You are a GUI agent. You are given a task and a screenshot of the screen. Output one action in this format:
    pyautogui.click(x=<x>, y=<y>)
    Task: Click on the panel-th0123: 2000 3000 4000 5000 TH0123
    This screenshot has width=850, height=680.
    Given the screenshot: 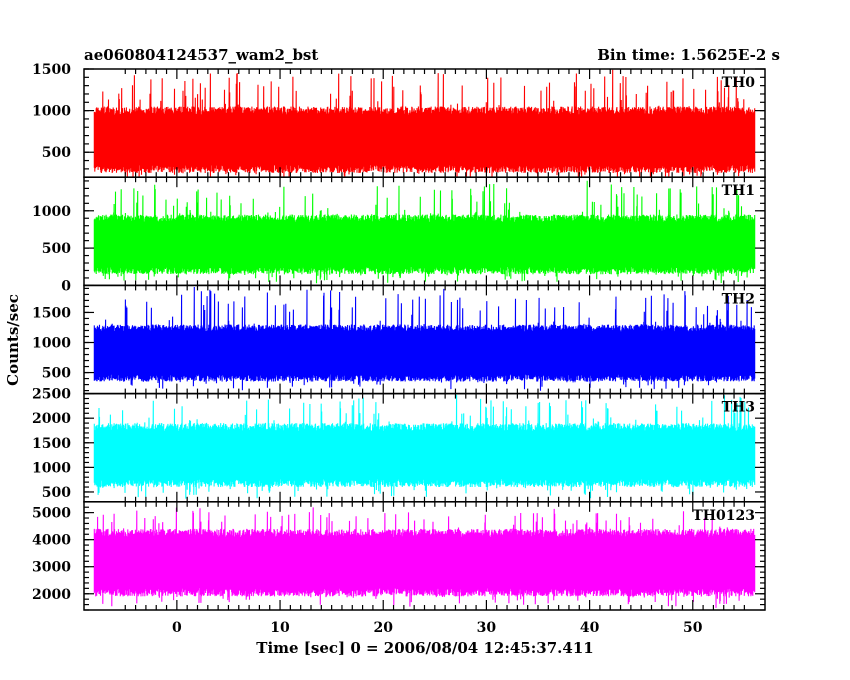 What is the action you would take?
    pyautogui.click(x=399, y=556)
    